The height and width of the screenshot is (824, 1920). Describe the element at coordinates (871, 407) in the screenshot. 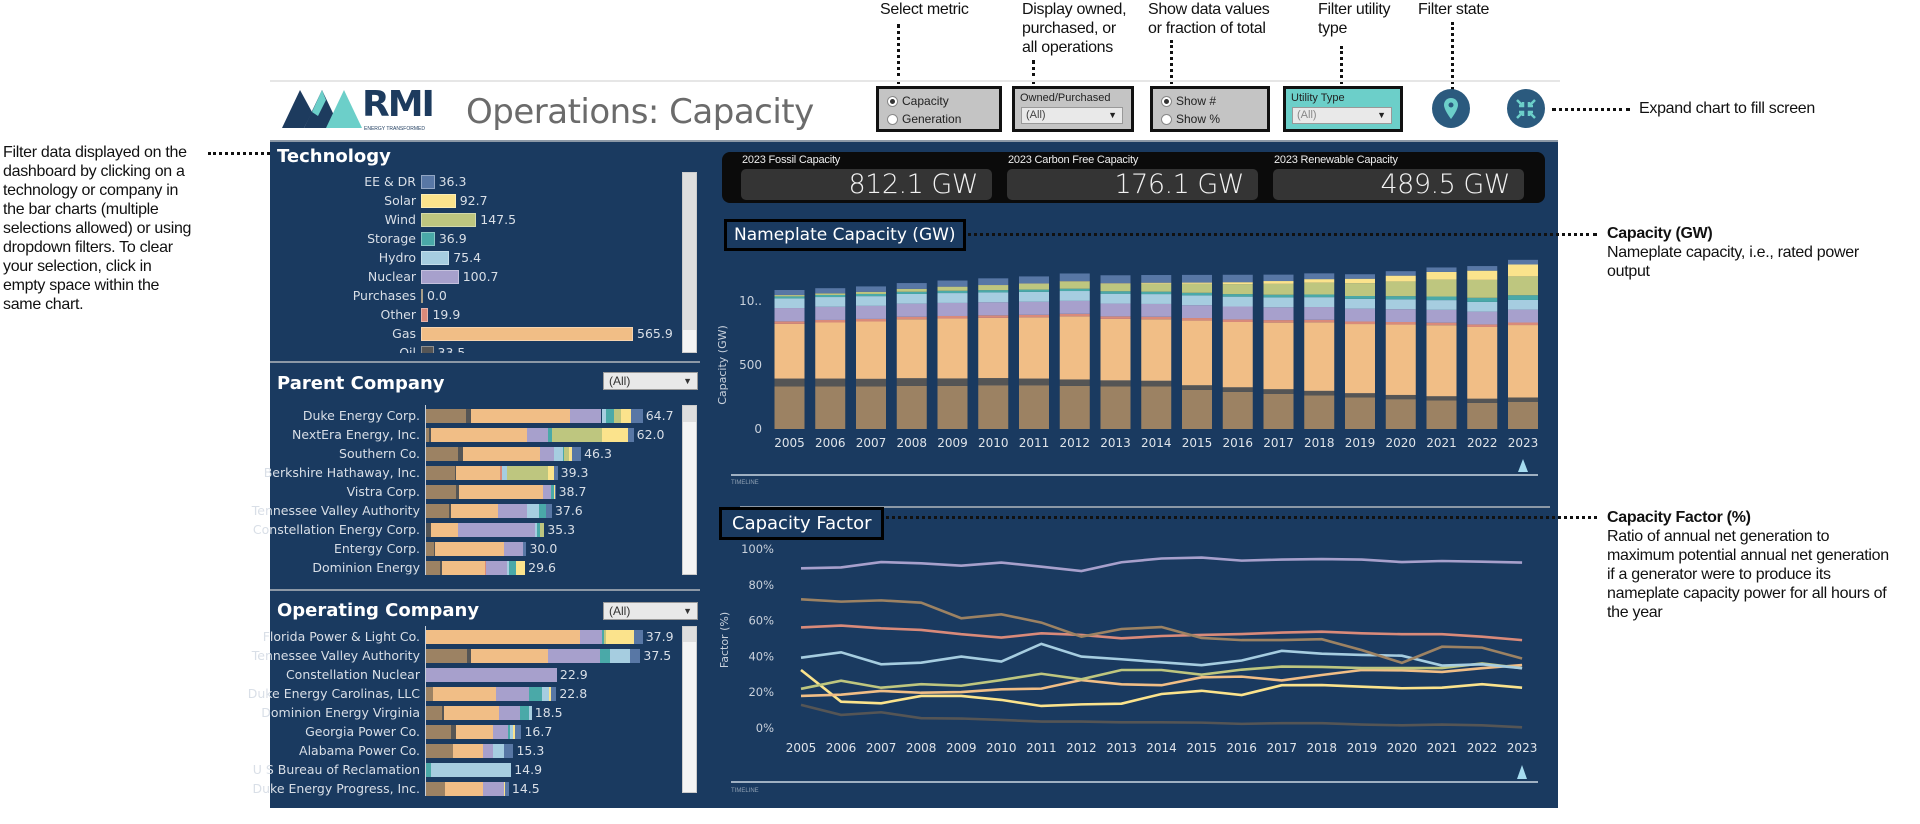

I see `bar-coal-2007` at that location.